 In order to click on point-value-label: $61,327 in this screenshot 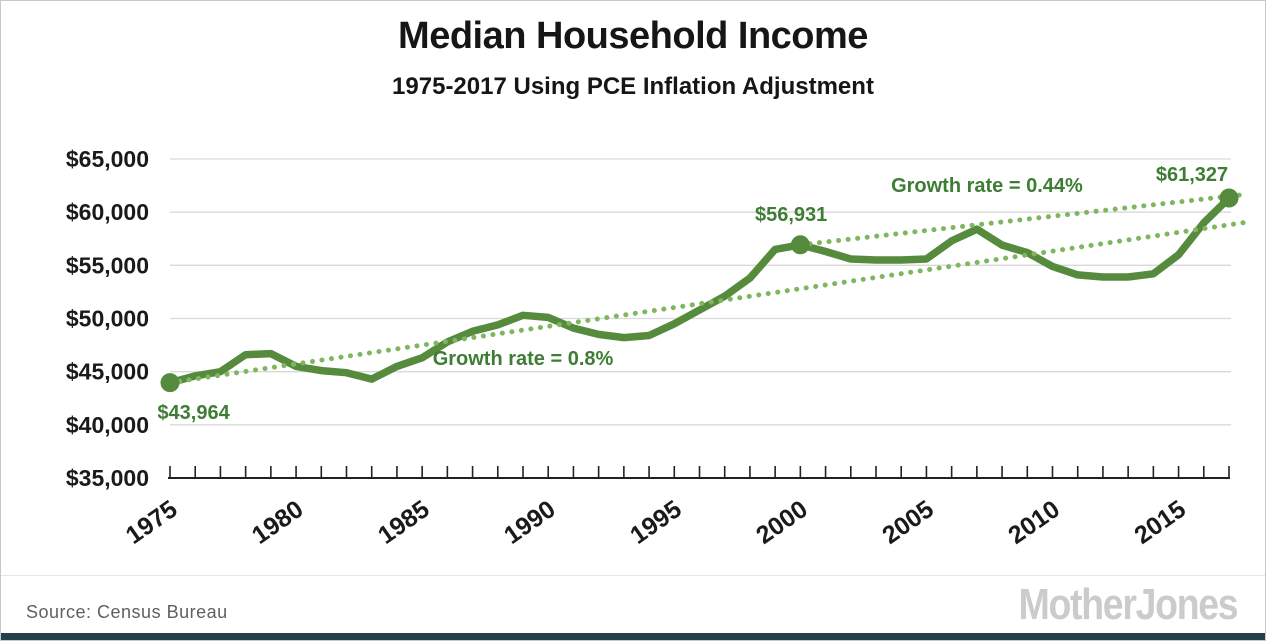, I will do `click(1192, 175)`.